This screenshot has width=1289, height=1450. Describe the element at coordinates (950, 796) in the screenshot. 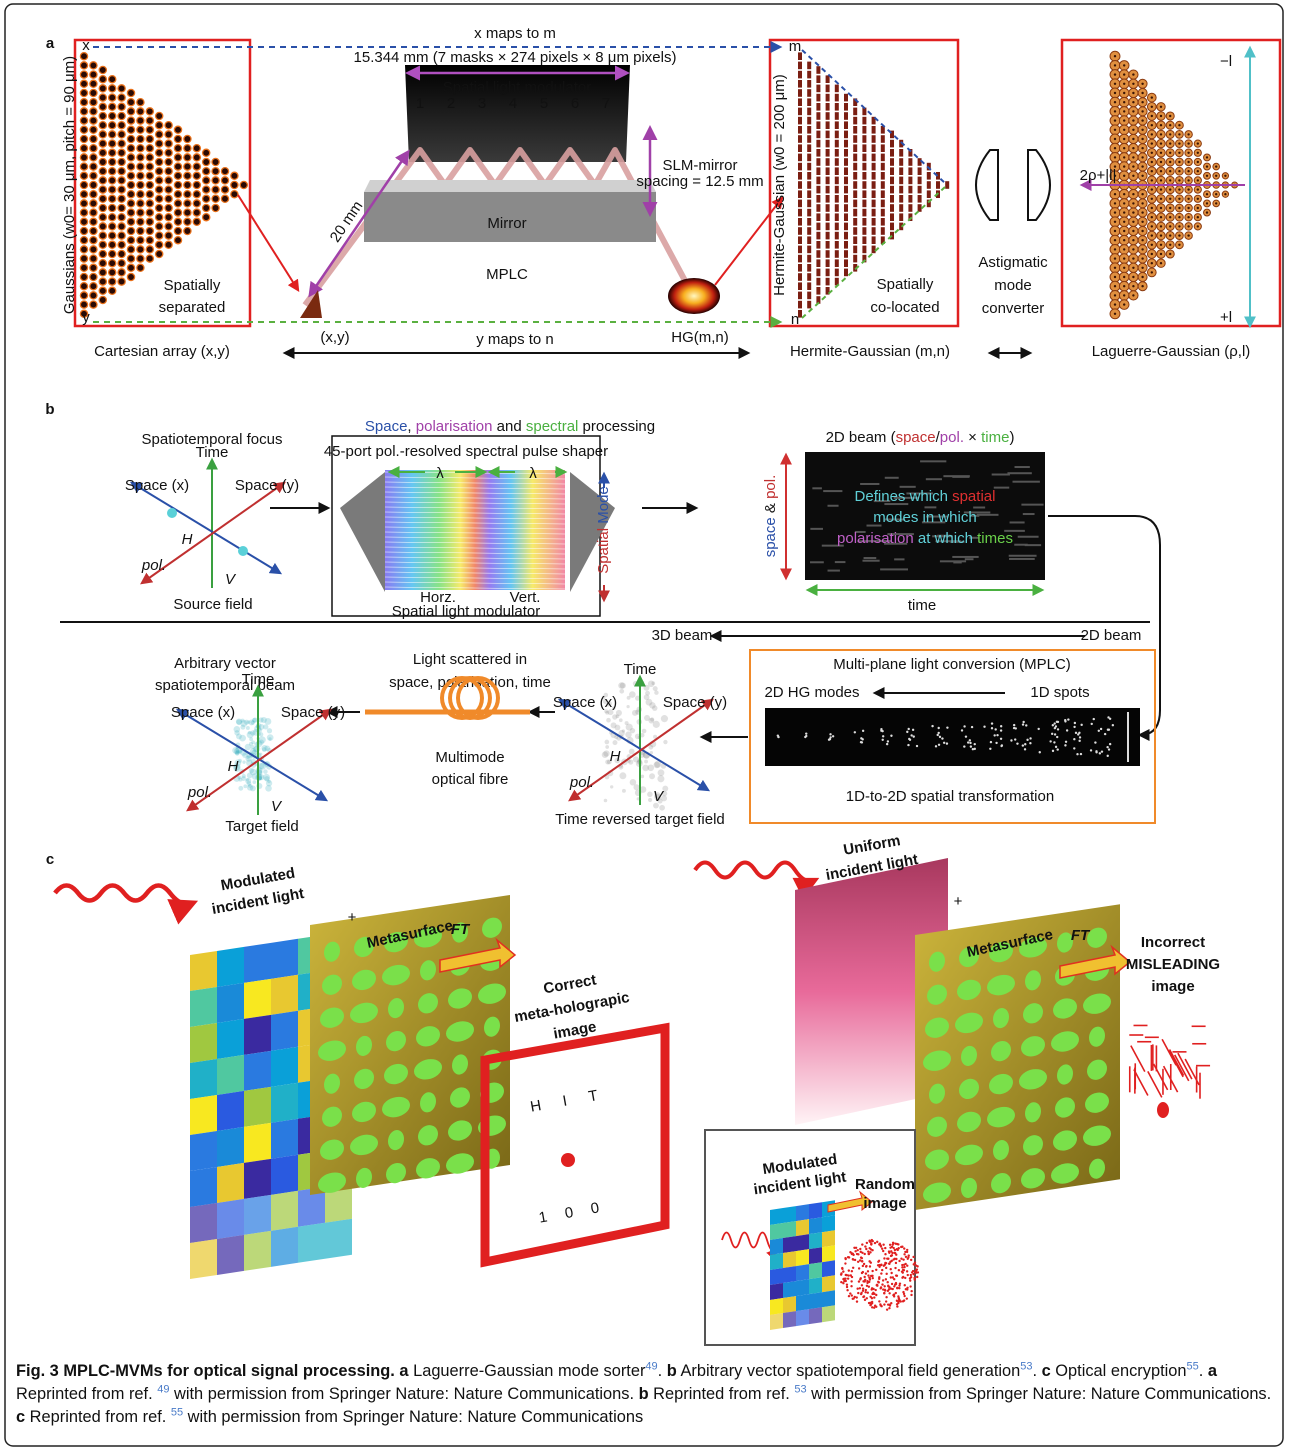

I see `caption-text: 1D-to-2D spatial transformation` at that location.